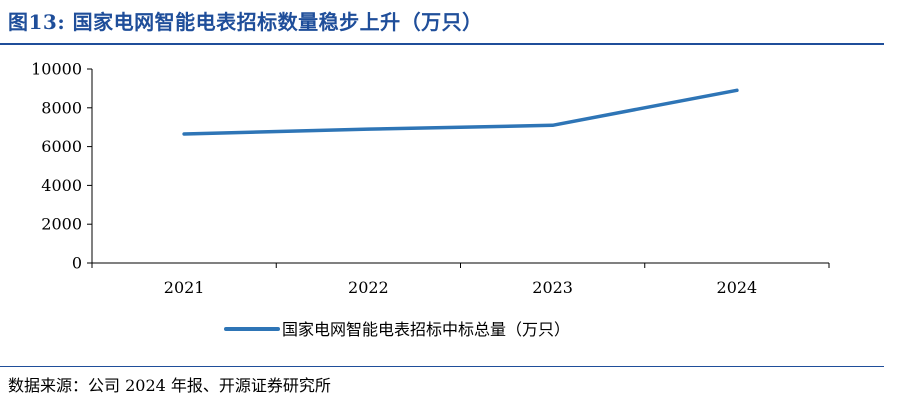 The height and width of the screenshot is (409, 897). I want to click on x-tick-label: 2021, so click(184, 287).